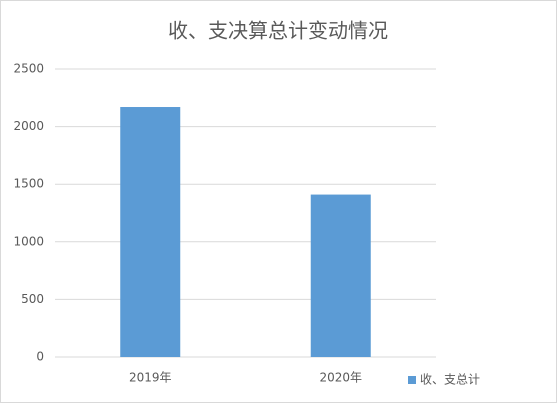 Image resolution: width=558 pixels, height=404 pixels. I want to click on y-tick-label: 500, so click(32, 299).